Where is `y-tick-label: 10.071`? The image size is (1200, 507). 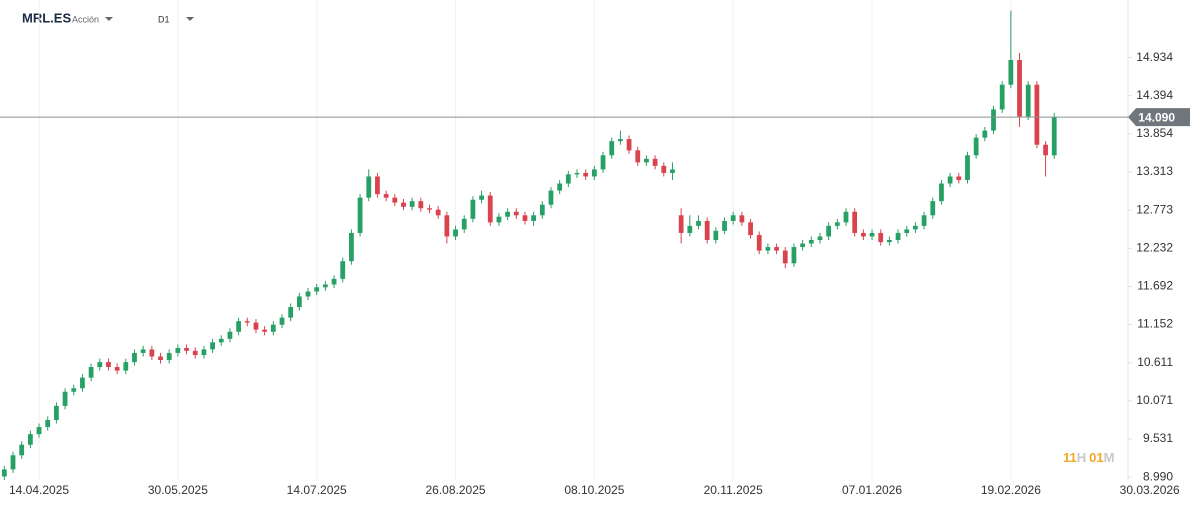 y-tick-label: 10.071 is located at coordinates (1154, 400).